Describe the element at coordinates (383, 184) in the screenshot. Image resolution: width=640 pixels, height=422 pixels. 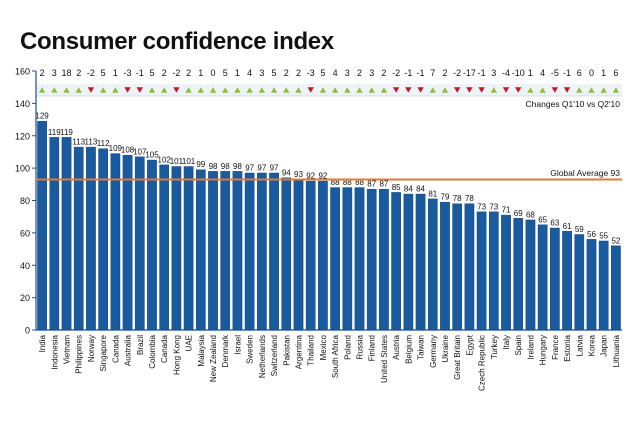
I see `bar-value-label: 87` at that location.